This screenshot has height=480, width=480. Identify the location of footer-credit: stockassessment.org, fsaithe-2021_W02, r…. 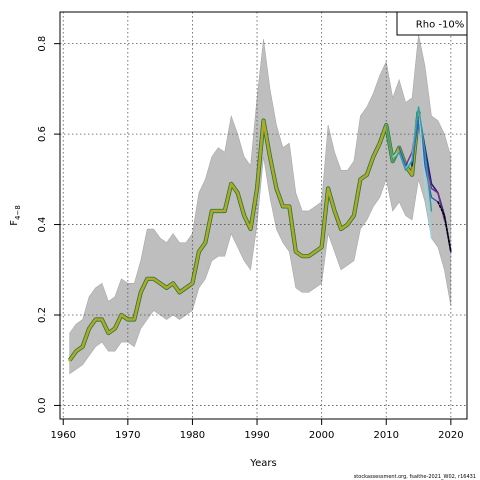
(415, 477).